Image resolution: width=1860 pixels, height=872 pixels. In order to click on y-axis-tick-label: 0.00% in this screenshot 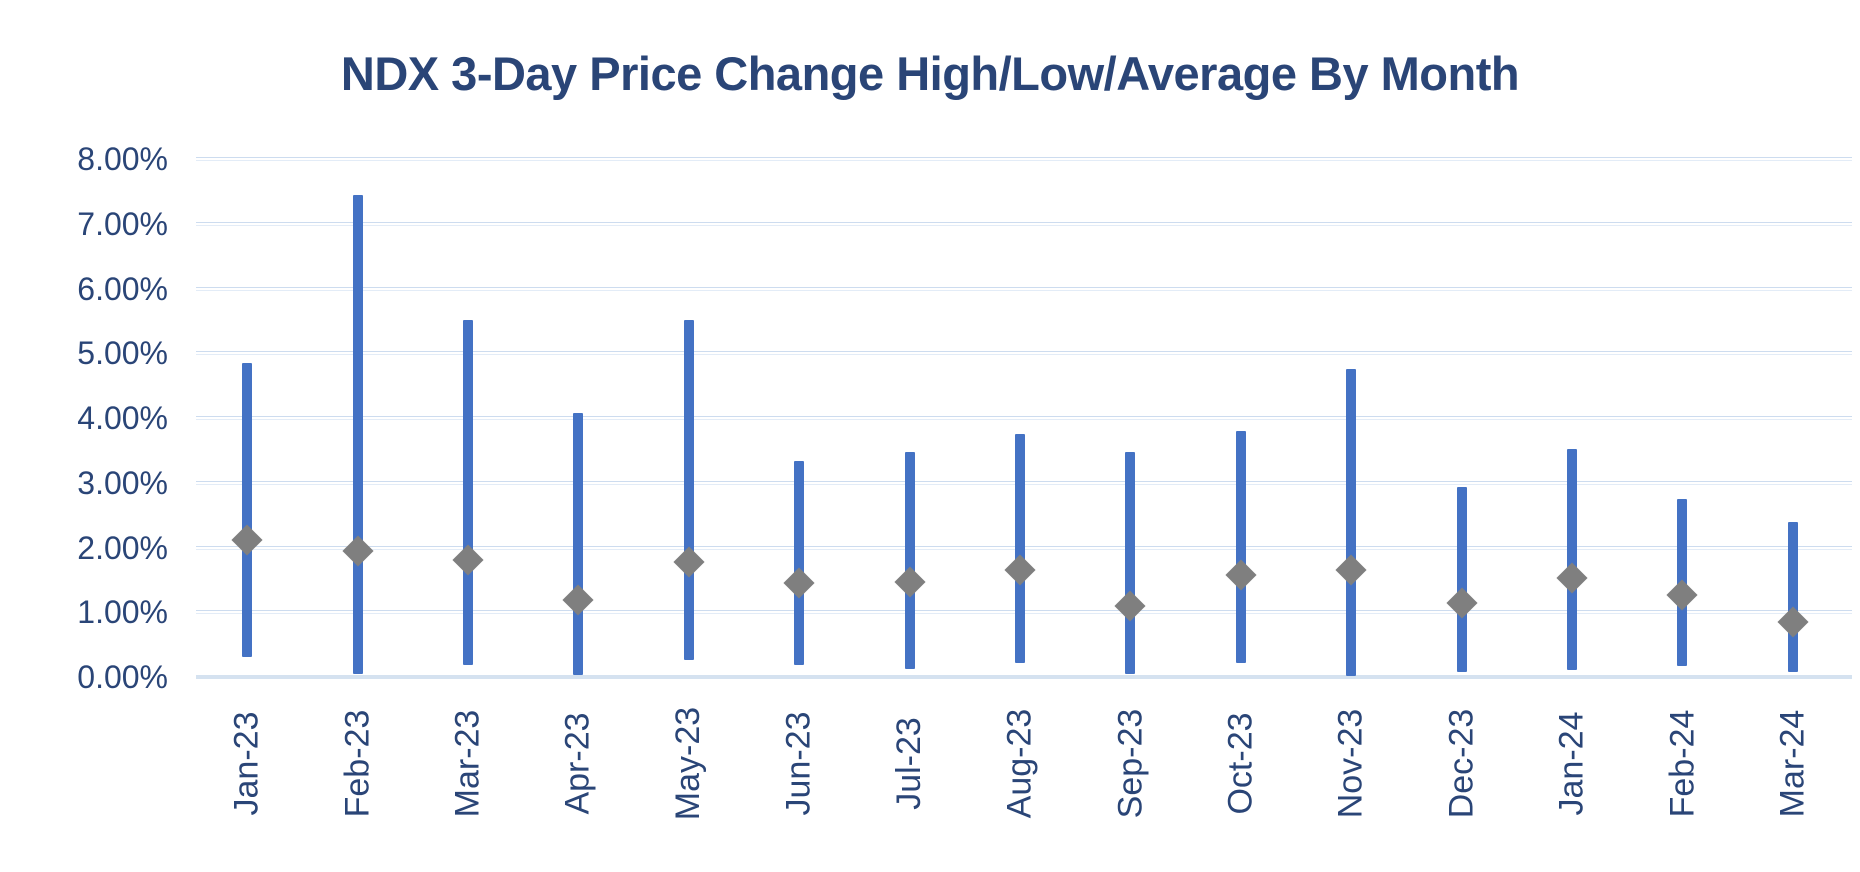, I will do `click(122, 677)`.